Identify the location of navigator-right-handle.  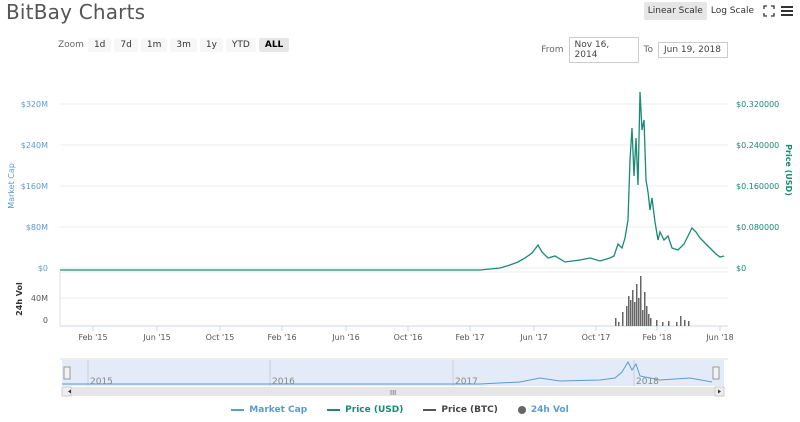
(716, 373).